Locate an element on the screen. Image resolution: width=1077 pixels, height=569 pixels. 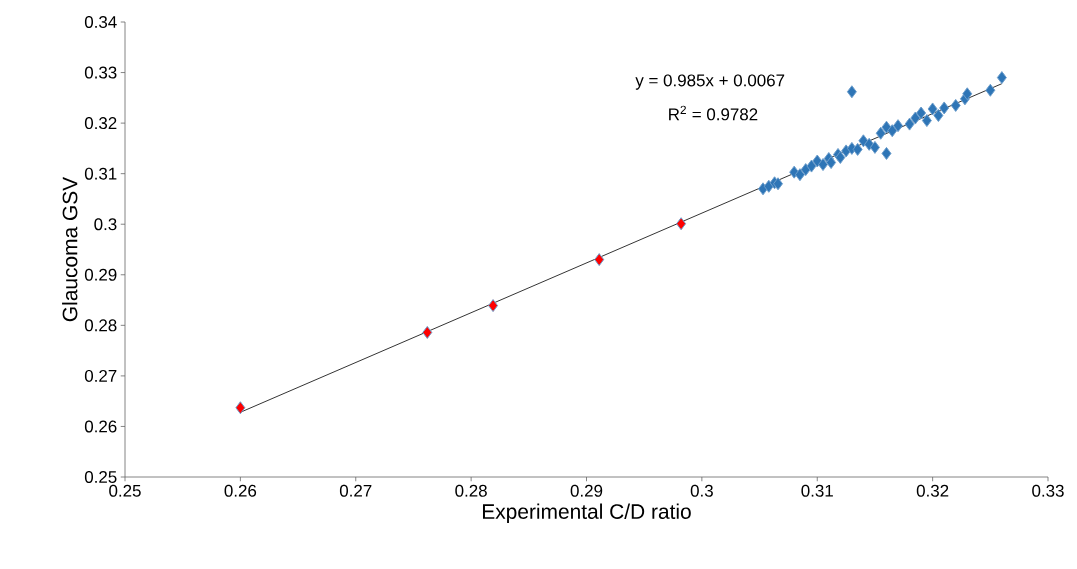
x-tick-label: 0.3 is located at coordinates (701, 490).